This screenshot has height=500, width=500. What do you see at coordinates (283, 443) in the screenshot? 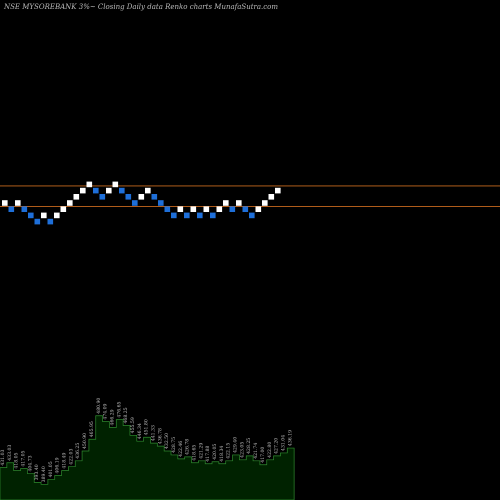
I see `volume-label-41: 431.04` at bounding box center [283, 443].